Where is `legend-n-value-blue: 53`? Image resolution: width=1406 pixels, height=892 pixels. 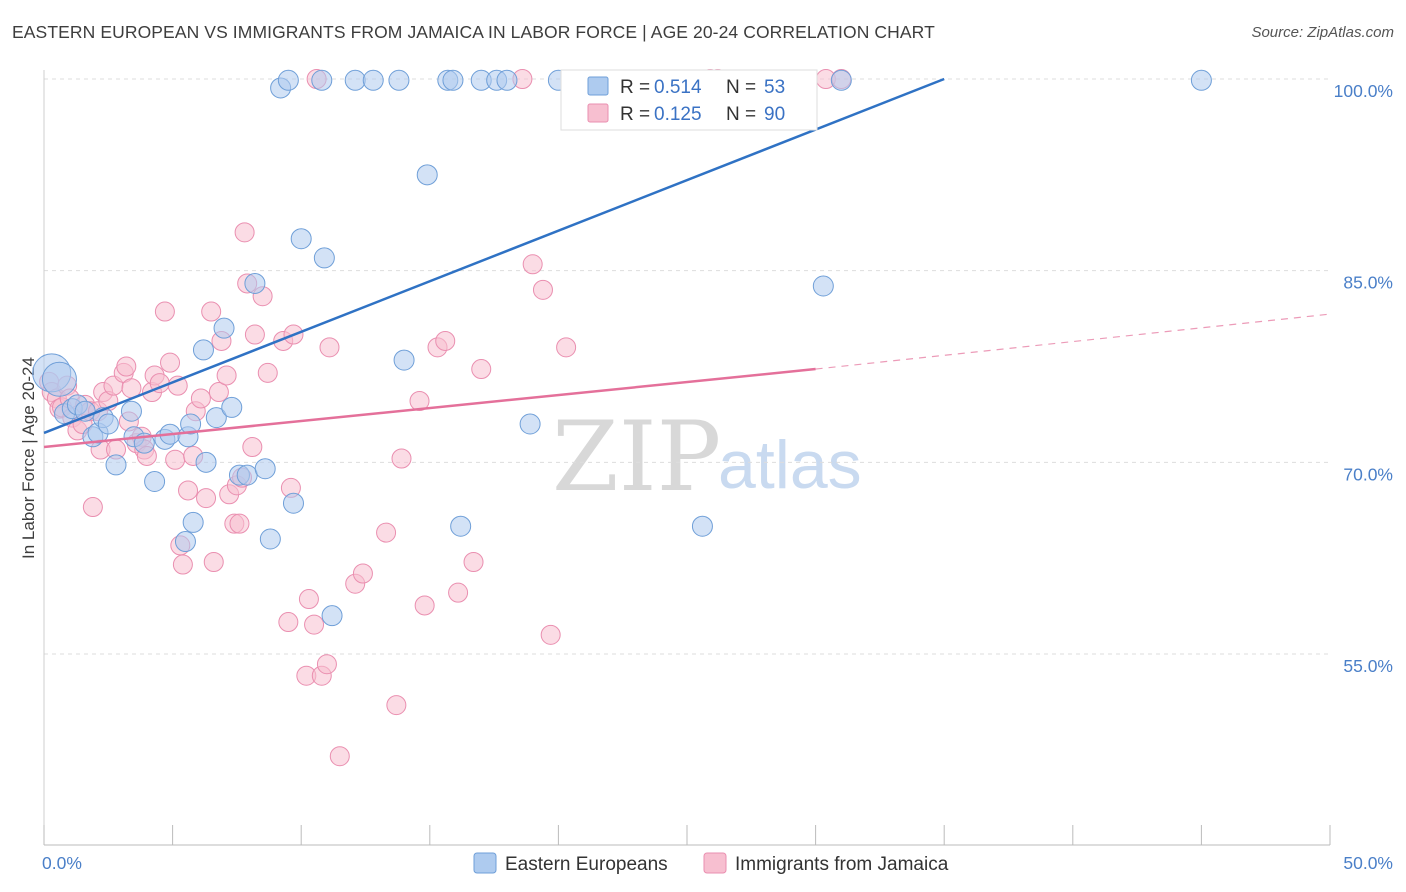
legend-n-value-blue: 53 is located at coordinates (774, 87).